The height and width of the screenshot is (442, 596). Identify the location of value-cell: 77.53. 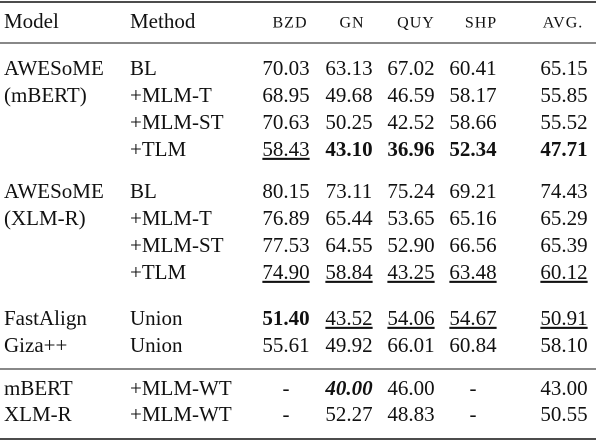
(285, 245).